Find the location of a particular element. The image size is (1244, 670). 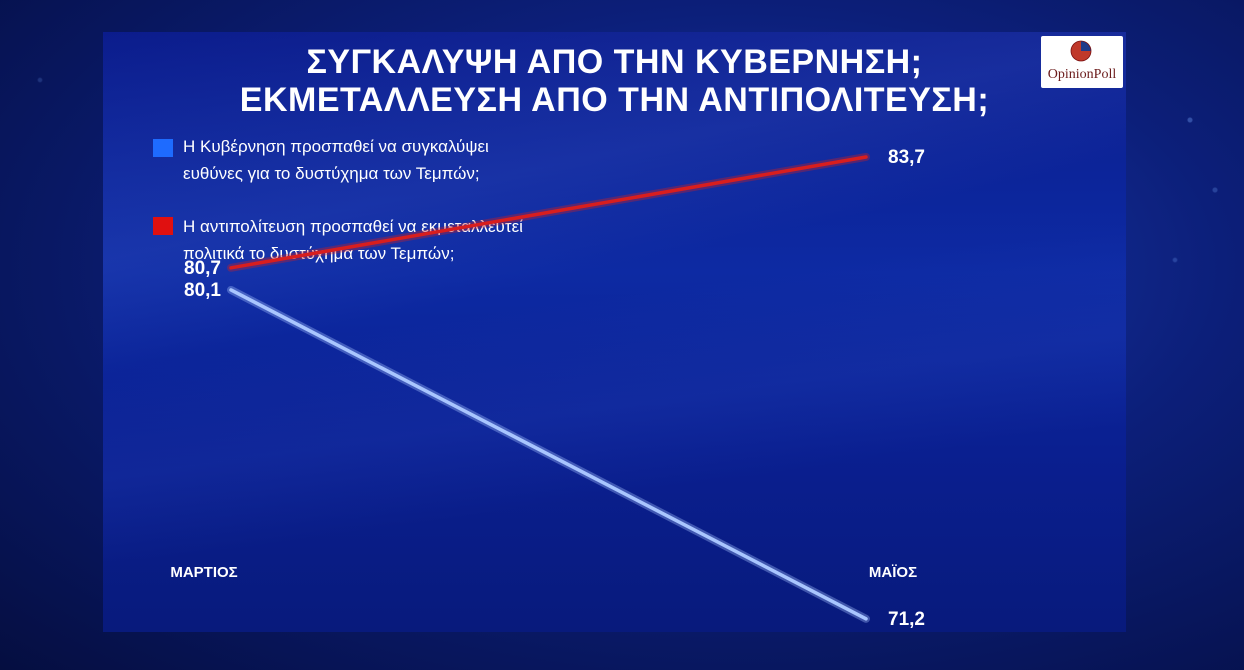

data-label-s1-p0: 80,7 is located at coordinates (202, 268).